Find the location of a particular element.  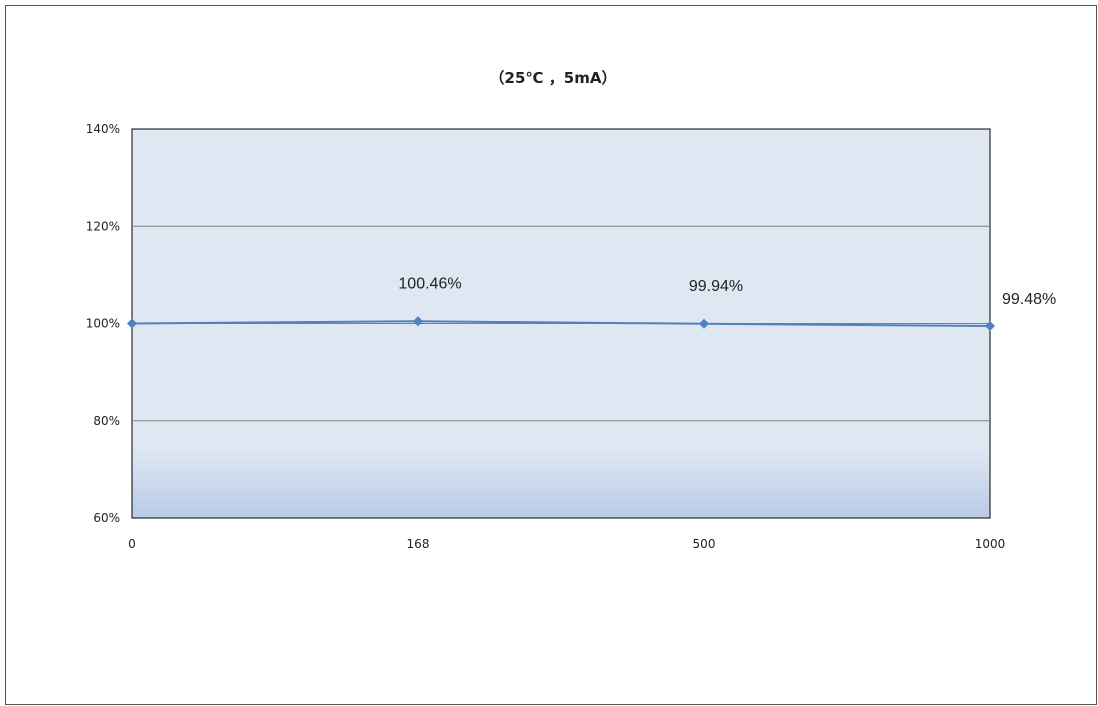

y-tick-label: 80% is located at coordinates (106, 421).